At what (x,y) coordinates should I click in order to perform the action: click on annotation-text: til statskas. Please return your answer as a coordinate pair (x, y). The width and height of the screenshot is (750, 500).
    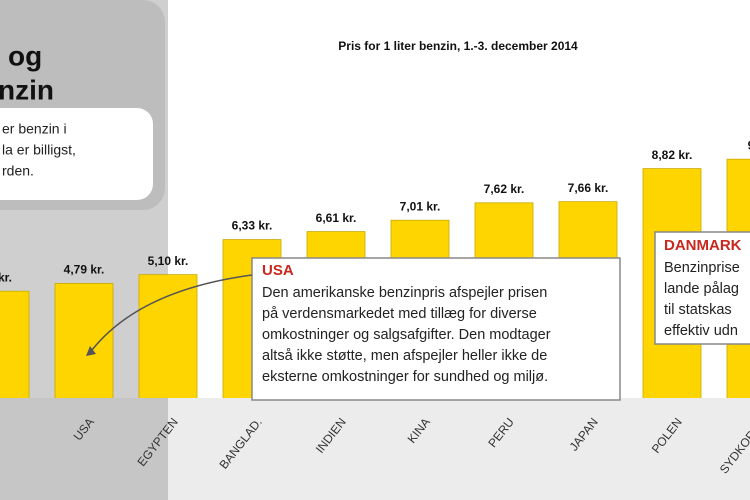
    Looking at the image, I should click on (698, 310).